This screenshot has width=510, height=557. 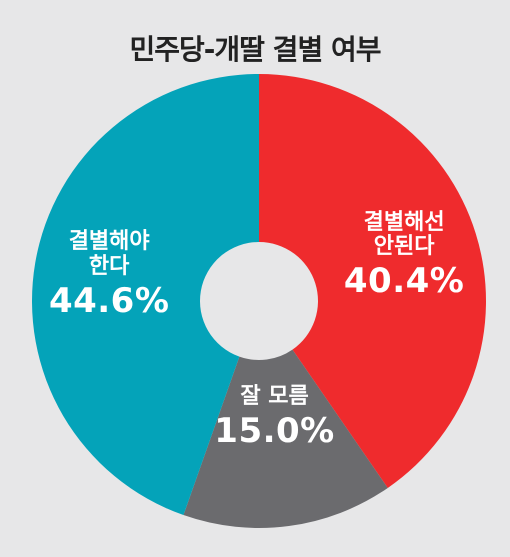 I want to click on pie-slice, so click(x=285, y=438).